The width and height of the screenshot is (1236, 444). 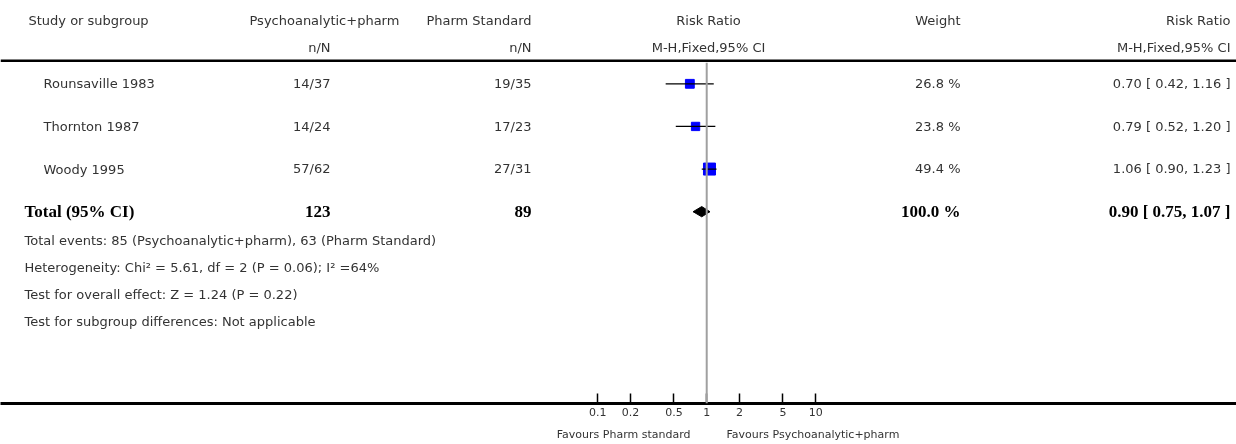 What do you see at coordinates (1171, 83) in the screenshot?
I see `annotation: 0.70 [ 0.42, 1.16 ]` at bounding box center [1171, 83].